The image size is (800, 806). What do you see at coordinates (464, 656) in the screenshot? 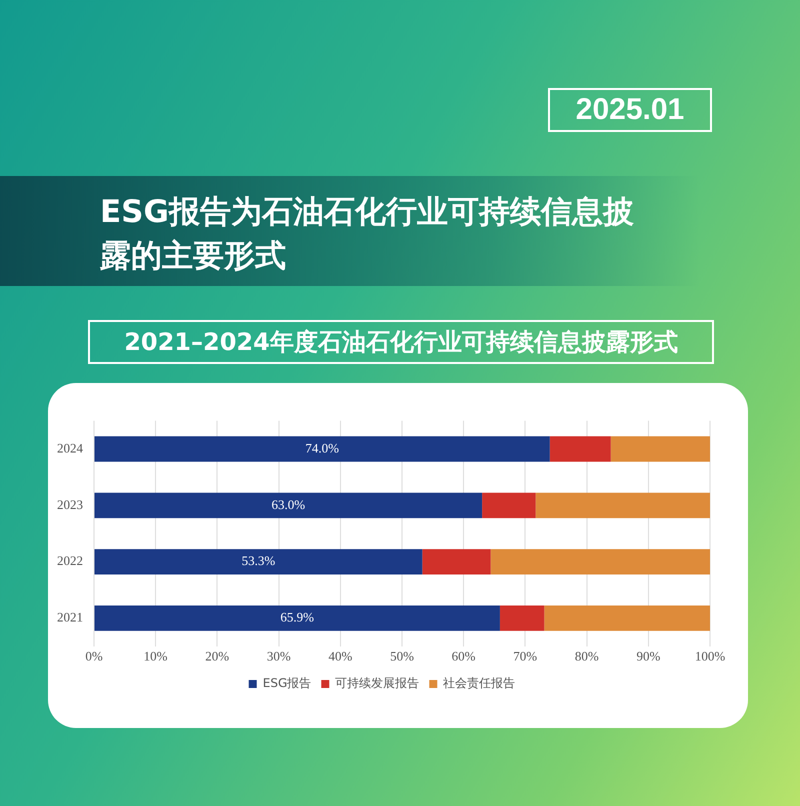
I see `x-tick-label: 60%` at bounding box center [464, 656].